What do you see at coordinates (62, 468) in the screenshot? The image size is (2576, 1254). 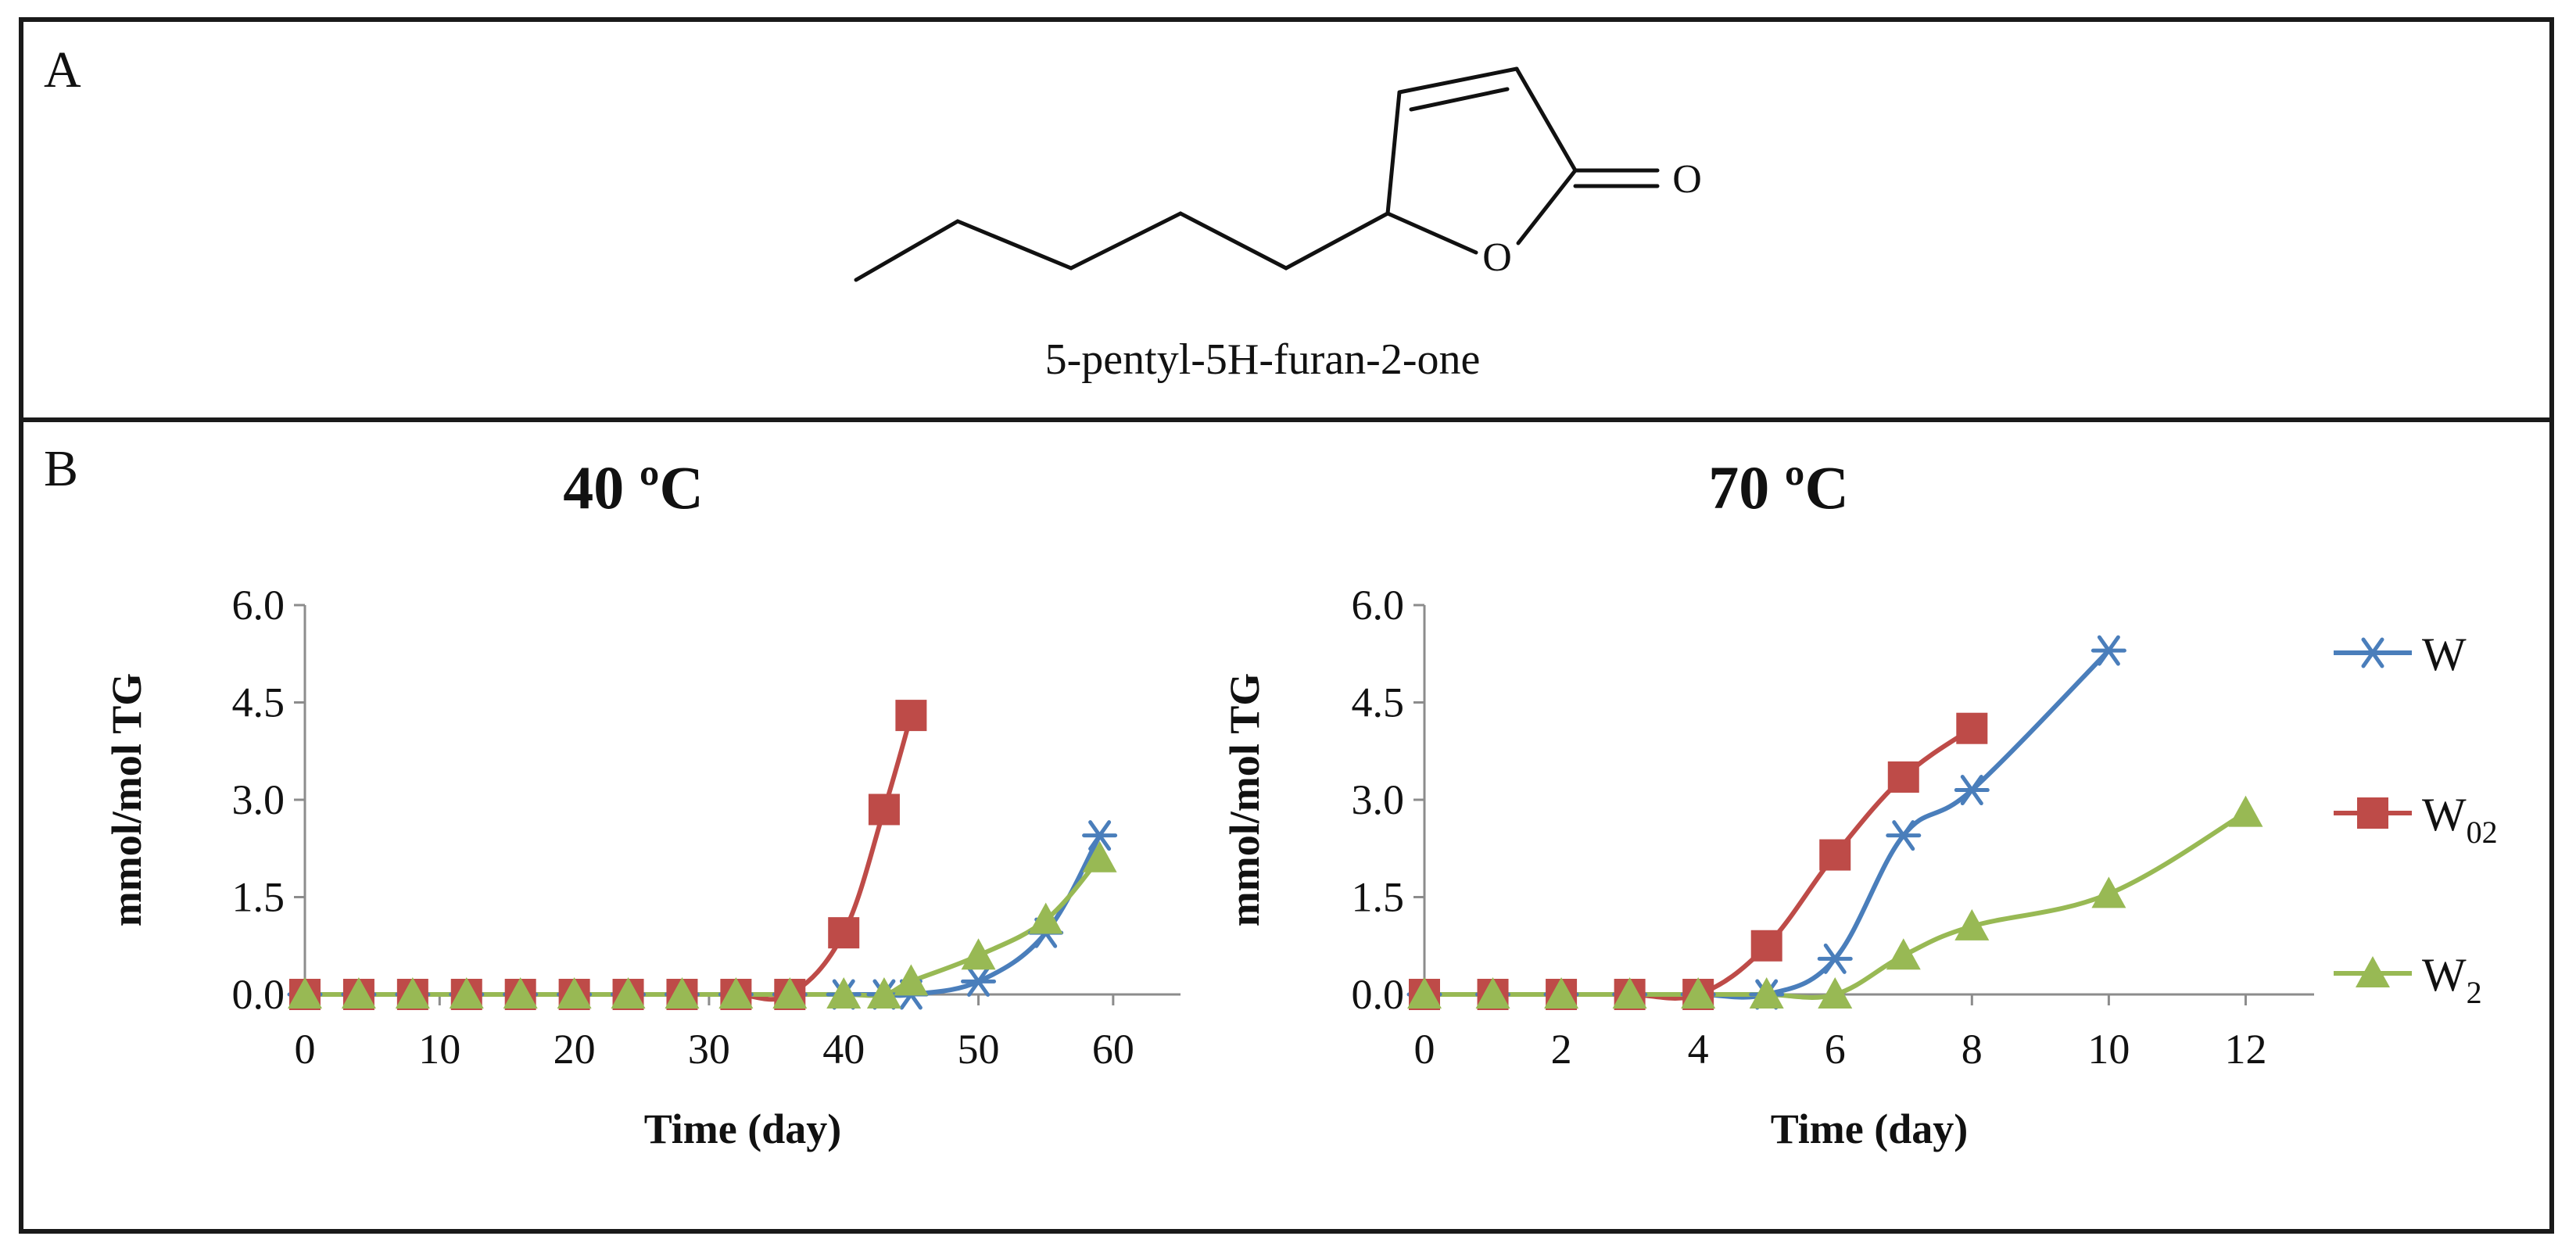 I see `panel-b-label: B` at bounding box center [62, 468].